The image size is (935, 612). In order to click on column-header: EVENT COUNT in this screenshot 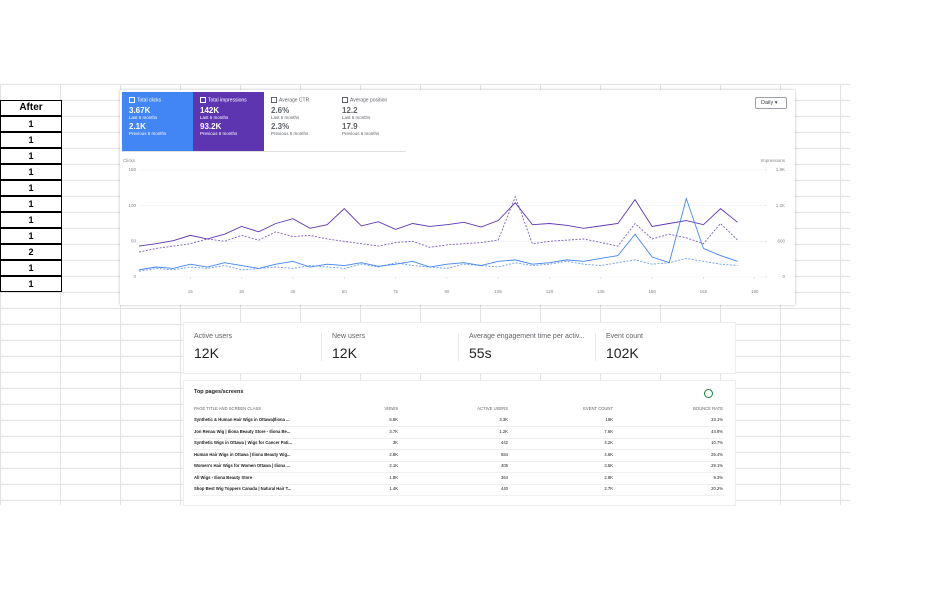, I will do `click(598, 408)`.